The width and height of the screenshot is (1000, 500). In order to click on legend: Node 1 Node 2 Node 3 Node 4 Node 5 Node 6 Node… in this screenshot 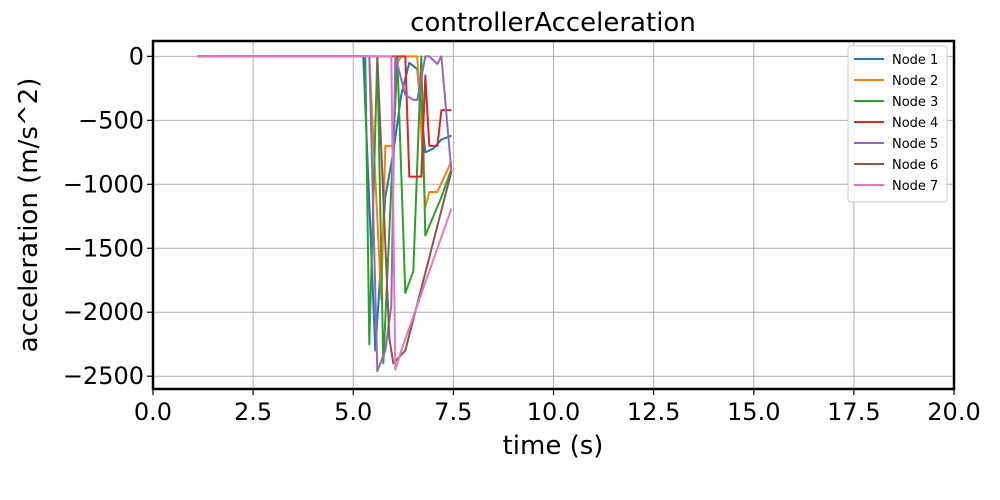, I will do `click(897, 124)`.